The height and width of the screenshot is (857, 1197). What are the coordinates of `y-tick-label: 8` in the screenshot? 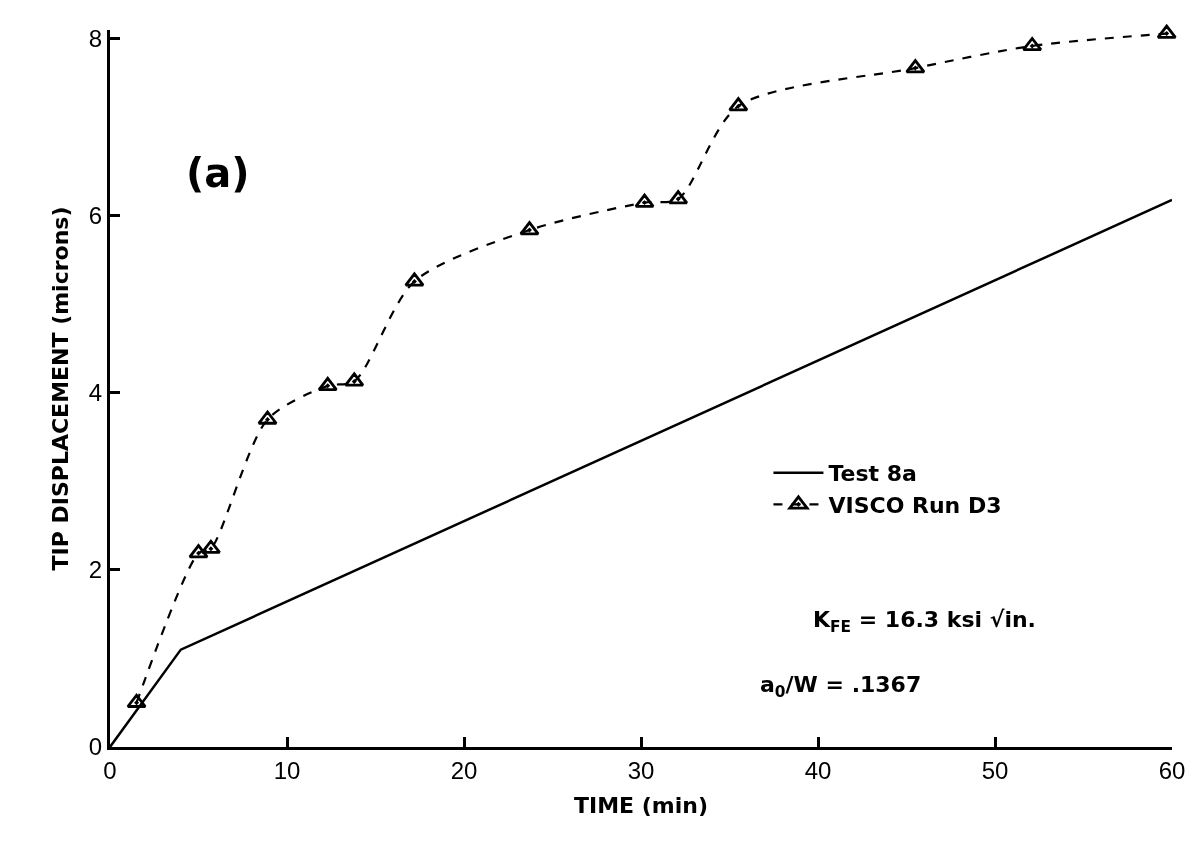 It's located at (95, 39).